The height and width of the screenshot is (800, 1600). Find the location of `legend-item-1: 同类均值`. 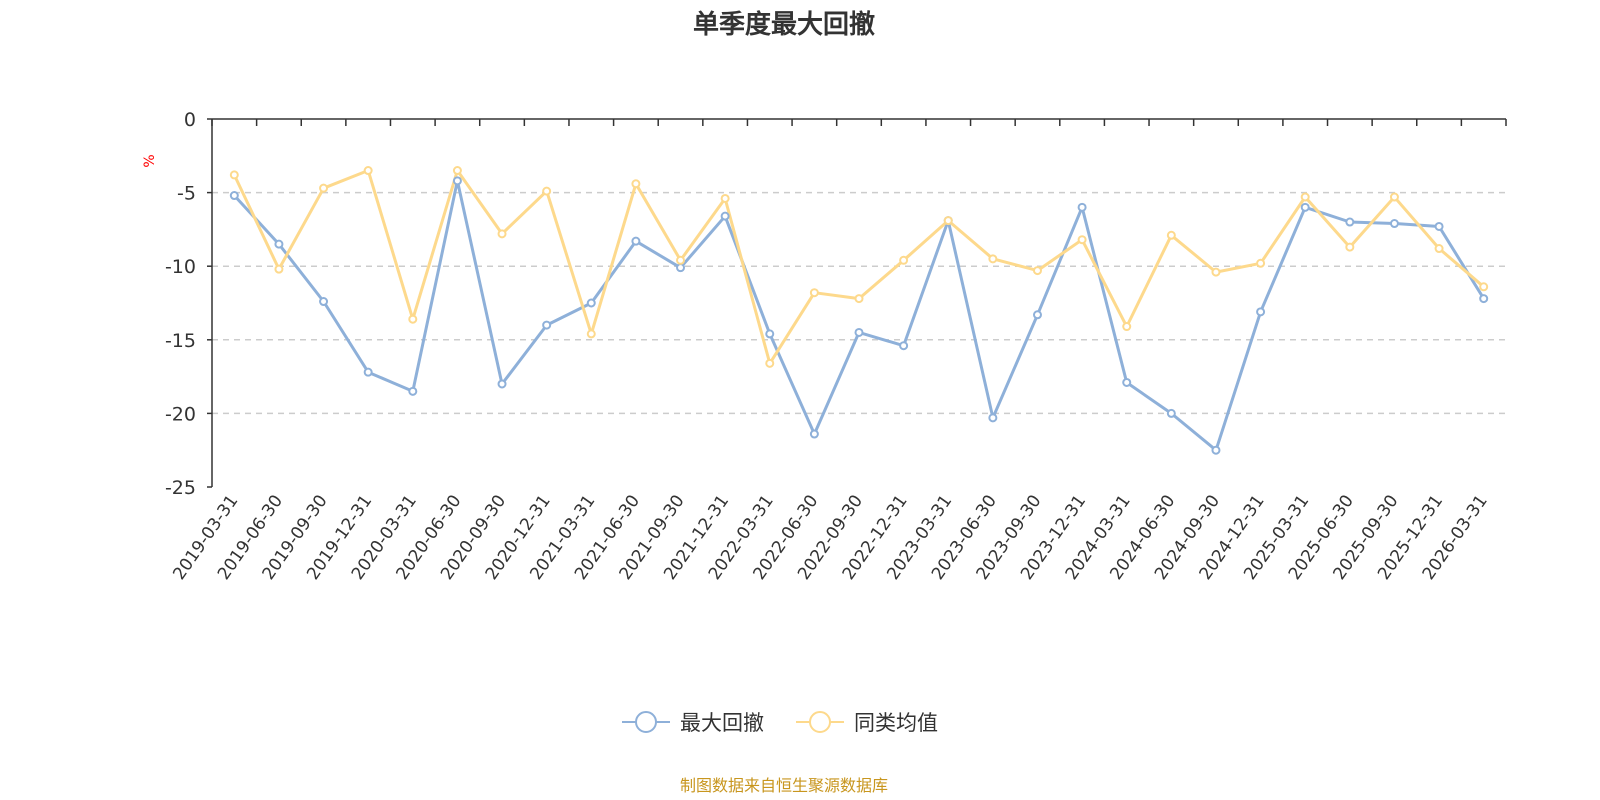

legend-item-1: 同类均值 is located at coordinates (867, 723).